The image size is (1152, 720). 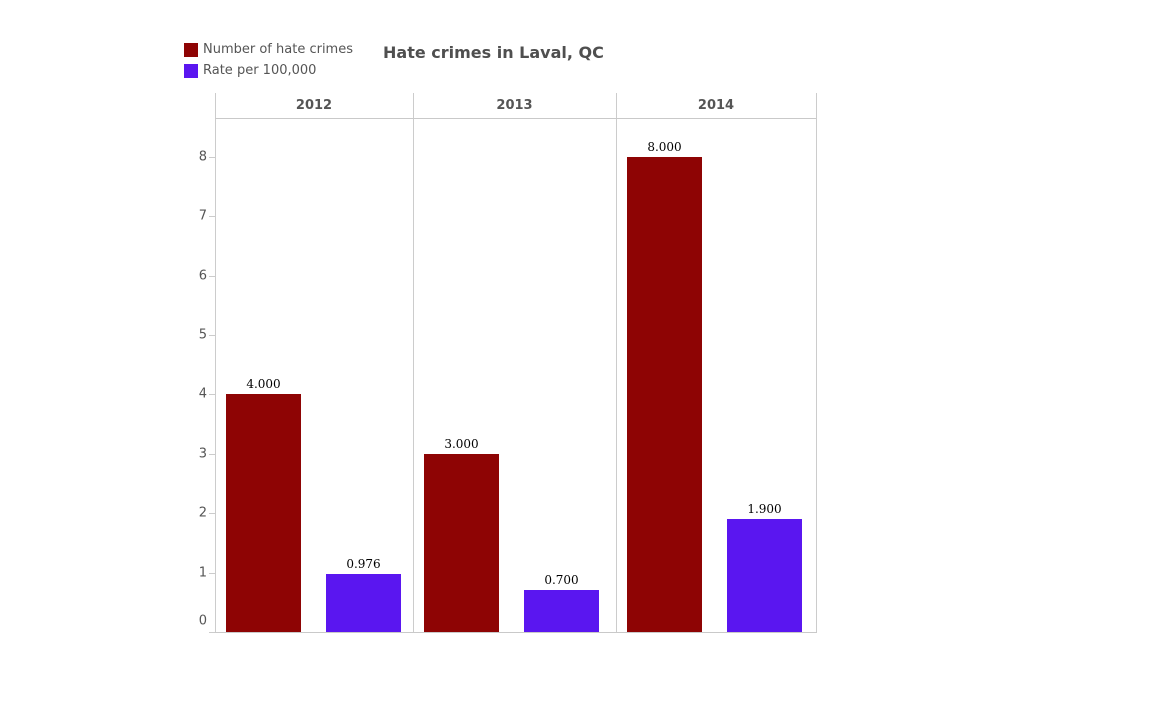 I want to click on y-tick-label-7: 7, so click(x=202, y=216).